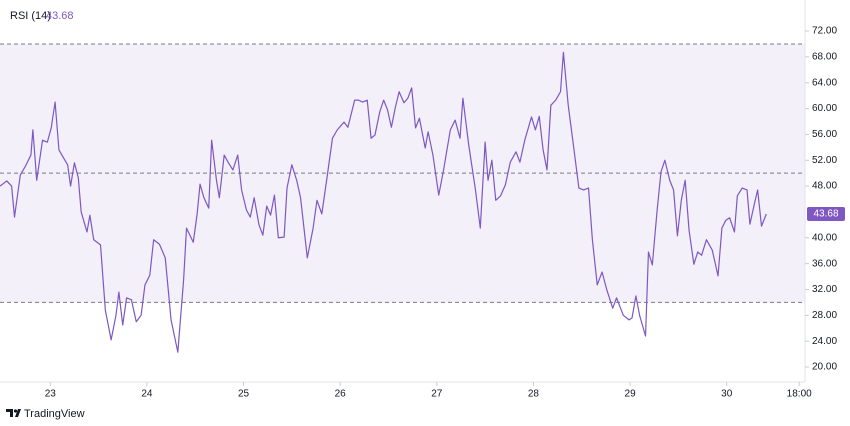 The width and height of the screenshot is (850, 426). What do you see at coordinates (147, 394) in the screenshot?
I see `x-tick-label: 24` at bounding box center [147, 394].